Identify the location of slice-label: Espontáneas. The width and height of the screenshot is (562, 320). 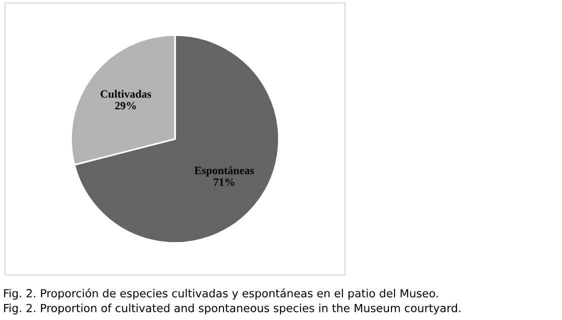
(224, 171).